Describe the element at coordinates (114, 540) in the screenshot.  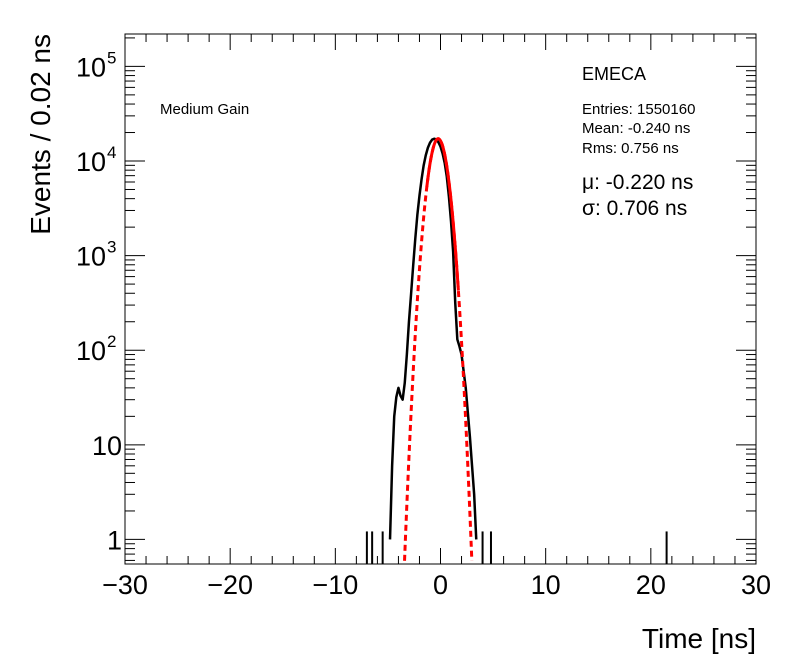
I see `y-tick-label: 1` at that location.